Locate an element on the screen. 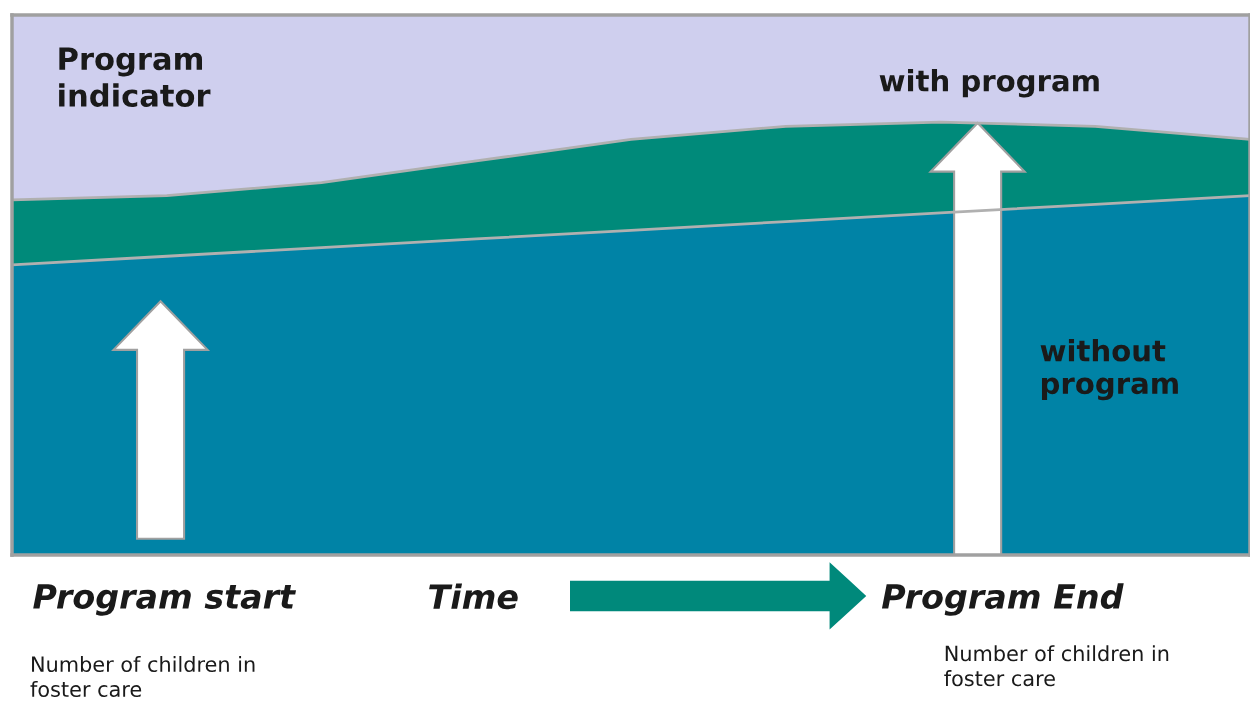  text: Time is located at coordinates (473, 596).